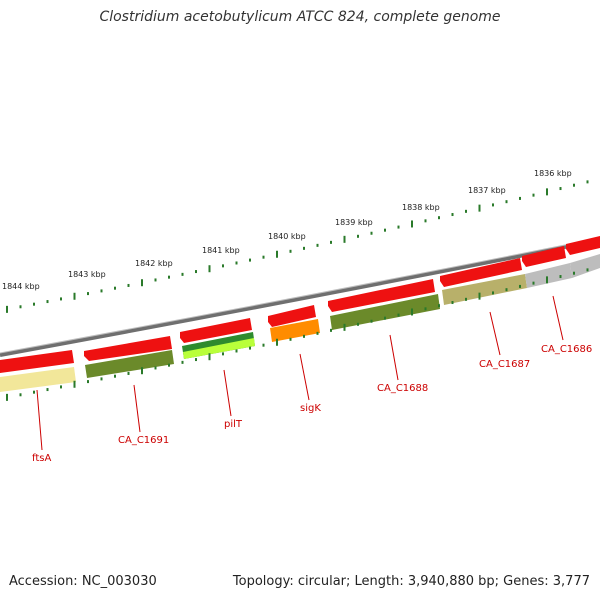 Image resolution: width=600 pixels, height=600 pixels. I want to click on scale-label-1836: 1836 kbp, so click(553, 173).